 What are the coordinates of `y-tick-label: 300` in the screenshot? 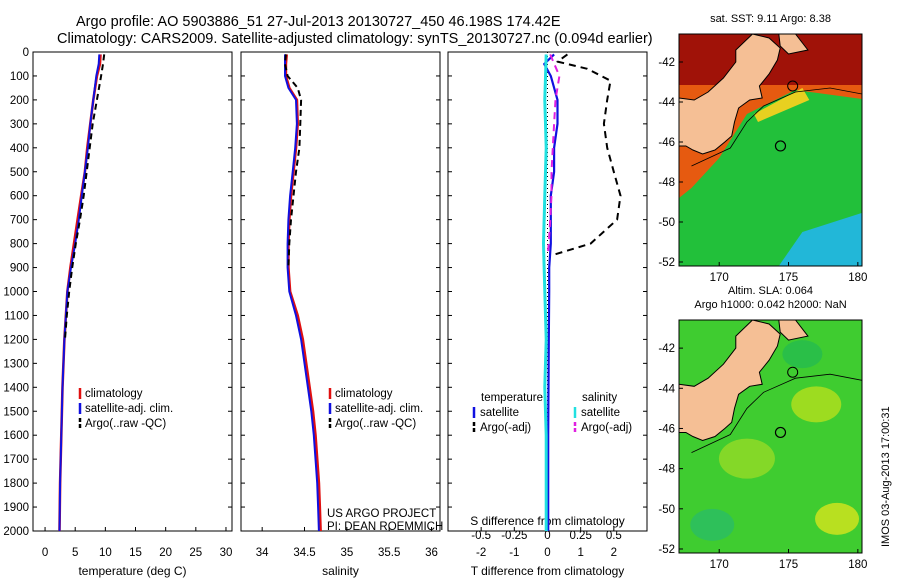 It's located at (19, 125).